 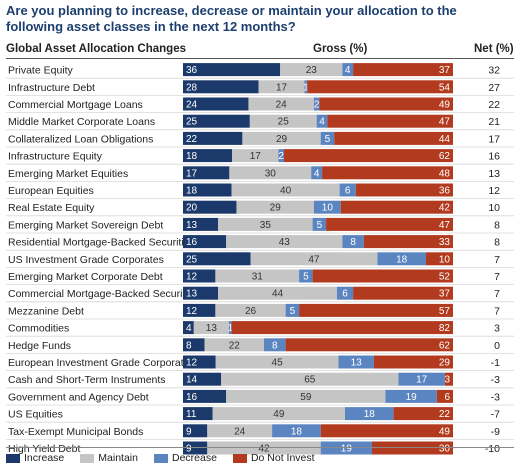 I want to click on legend-swatch-decrease, so click(x=160, y=458).